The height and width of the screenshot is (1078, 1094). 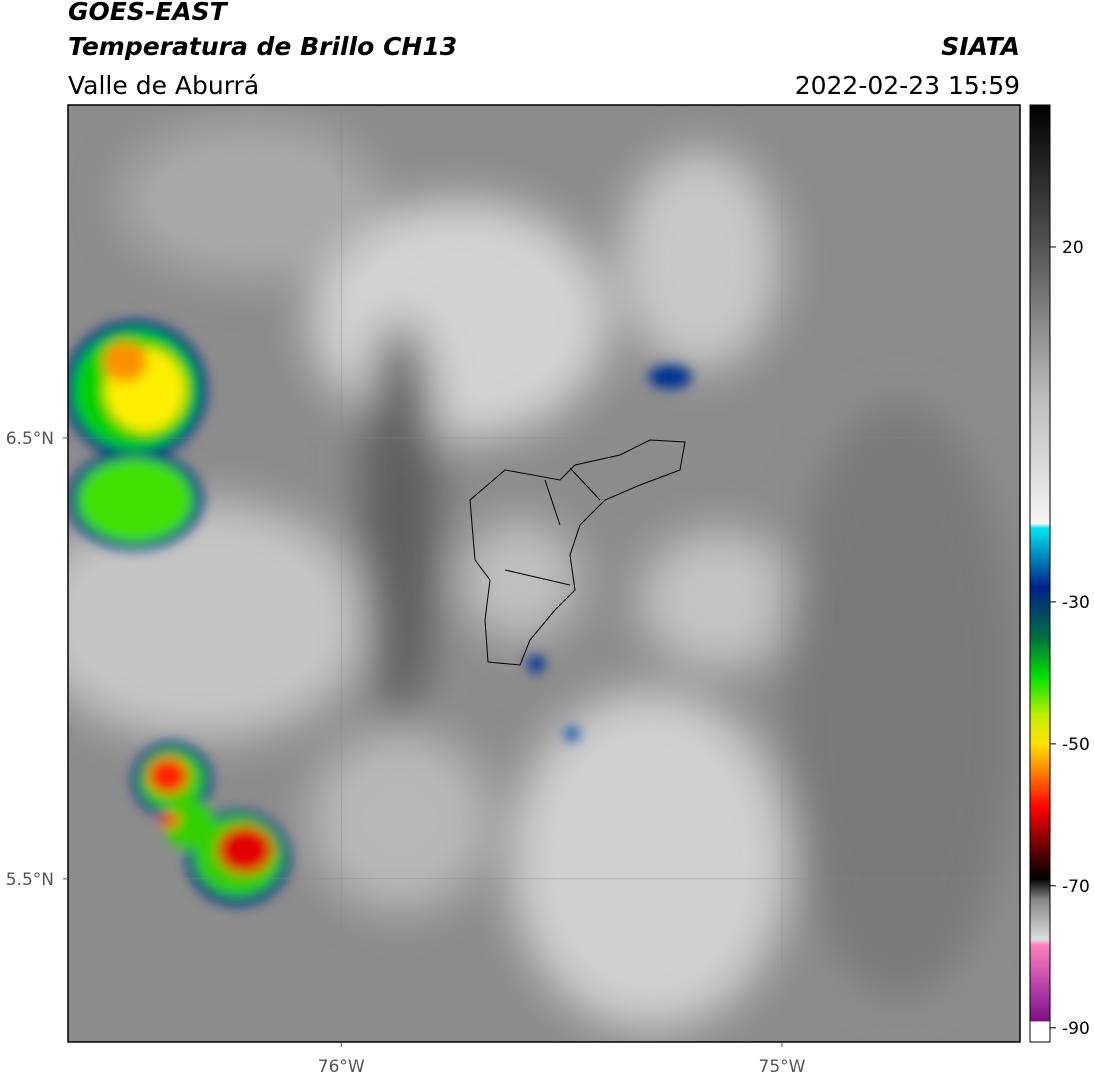 I want to click on colorbar, so click(x=1040, y=573).